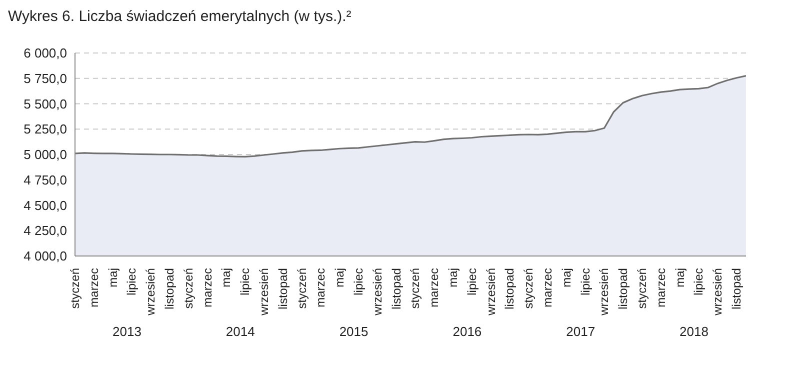 Image resolution: width=786 pixels, height=377 pixels. What do you see at coordinates (127, 331) in the screenshot?
I see `text: 2013` at bounding box center [127, 331].